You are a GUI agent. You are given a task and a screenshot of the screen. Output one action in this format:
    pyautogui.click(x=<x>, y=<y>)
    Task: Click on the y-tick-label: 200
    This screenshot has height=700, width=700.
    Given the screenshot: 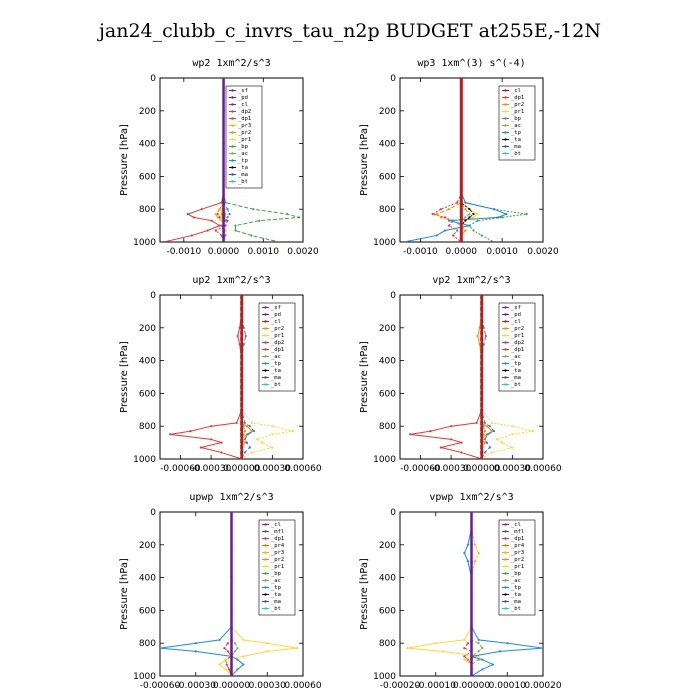 What is the action you would take?
    pyautogui.click(x=147, y=329)
    